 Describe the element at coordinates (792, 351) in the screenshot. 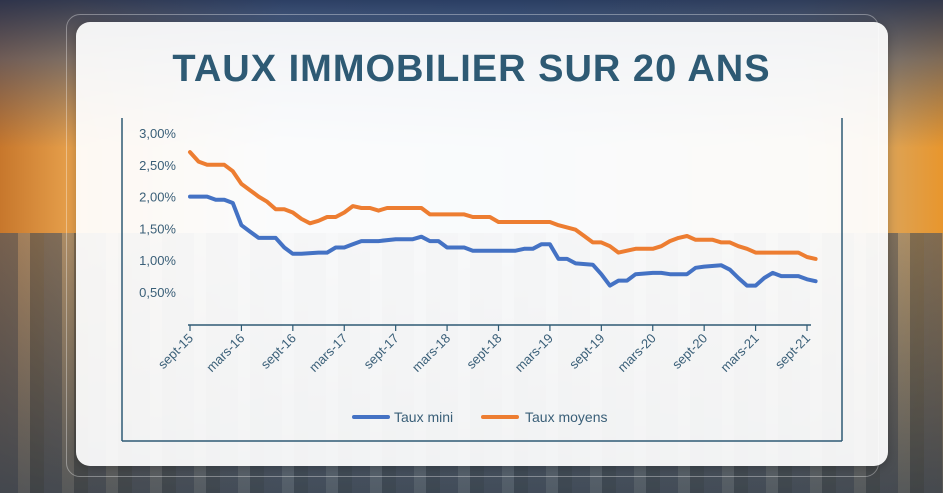

I see `x-tick-label: sept-21` at that location.